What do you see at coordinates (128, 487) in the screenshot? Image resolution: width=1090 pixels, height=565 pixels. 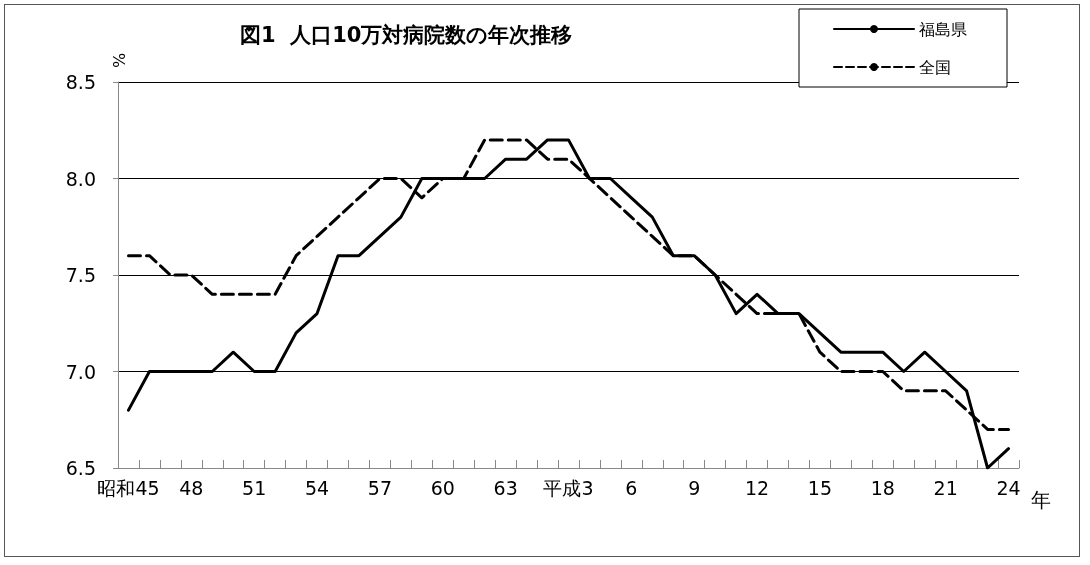 I see `x-tick-label: 昭和45` at bounding box center [128, 487].